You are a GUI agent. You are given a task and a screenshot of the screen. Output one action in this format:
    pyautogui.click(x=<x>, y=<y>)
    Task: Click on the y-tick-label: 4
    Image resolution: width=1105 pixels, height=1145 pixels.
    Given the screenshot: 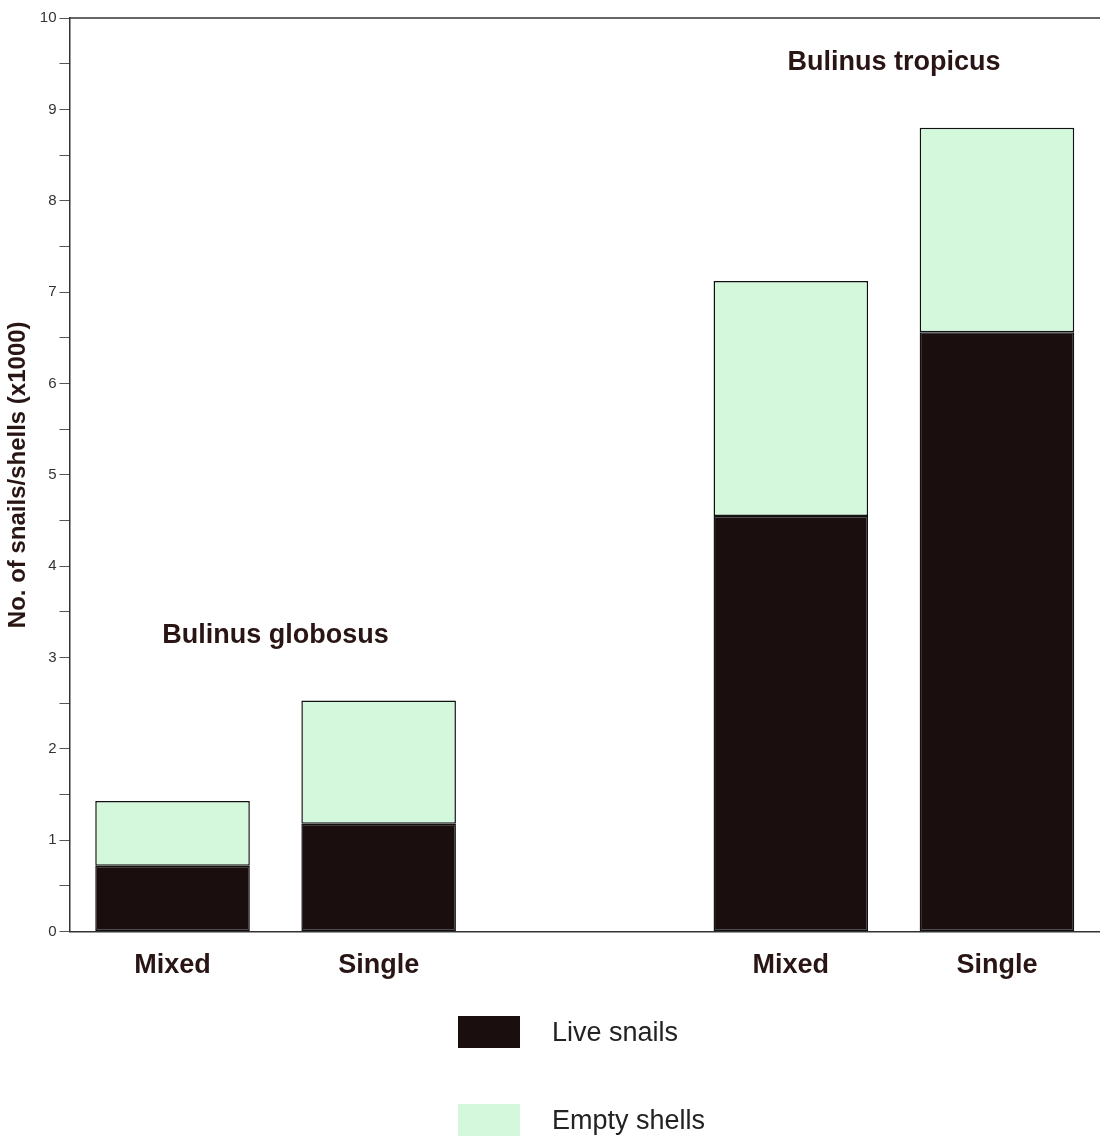 What is the action you would take?
    pyautogui.click(x=52, y=565)
    